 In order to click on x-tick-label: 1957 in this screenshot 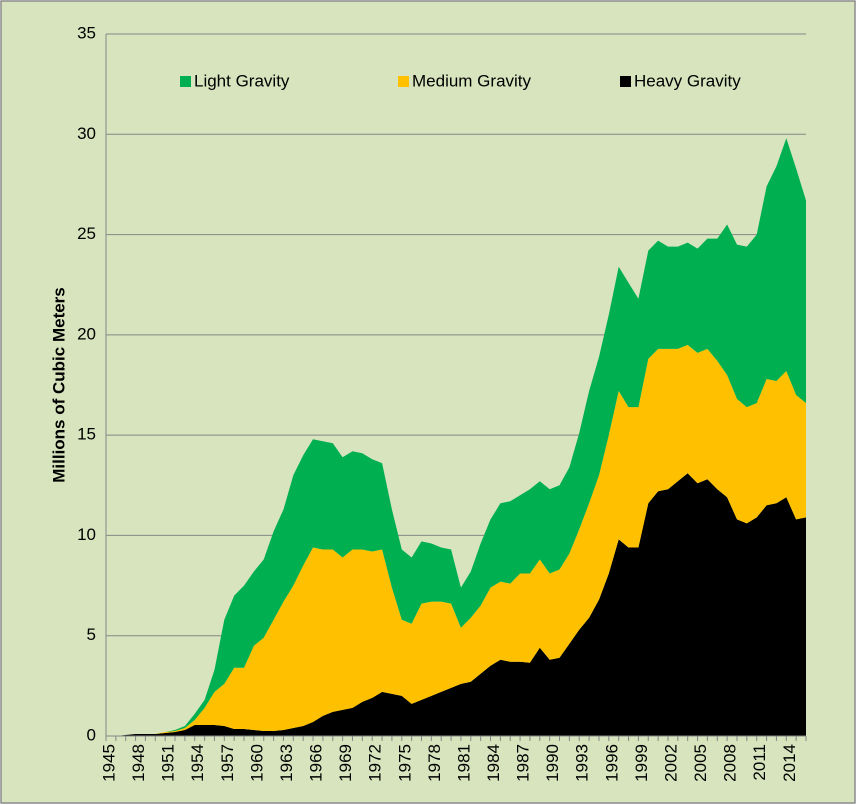, I will do `click(227, 763)`.